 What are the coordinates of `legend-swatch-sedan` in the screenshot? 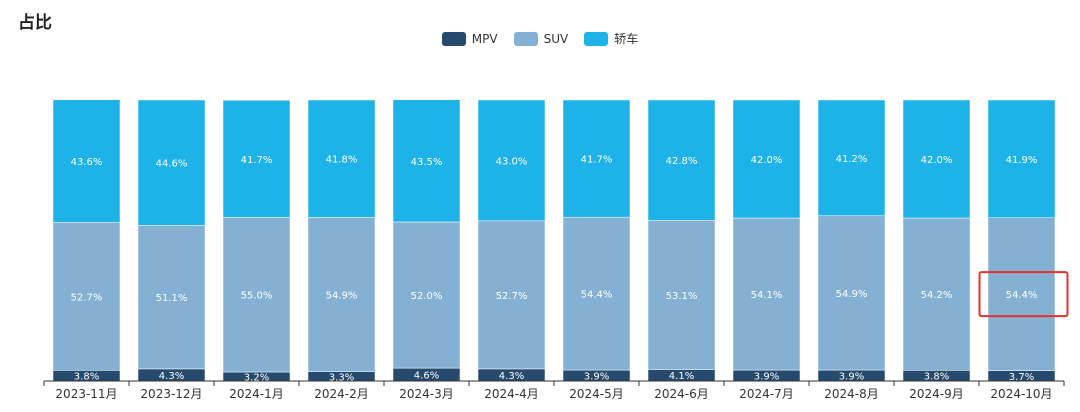 It's located at (596, 38).